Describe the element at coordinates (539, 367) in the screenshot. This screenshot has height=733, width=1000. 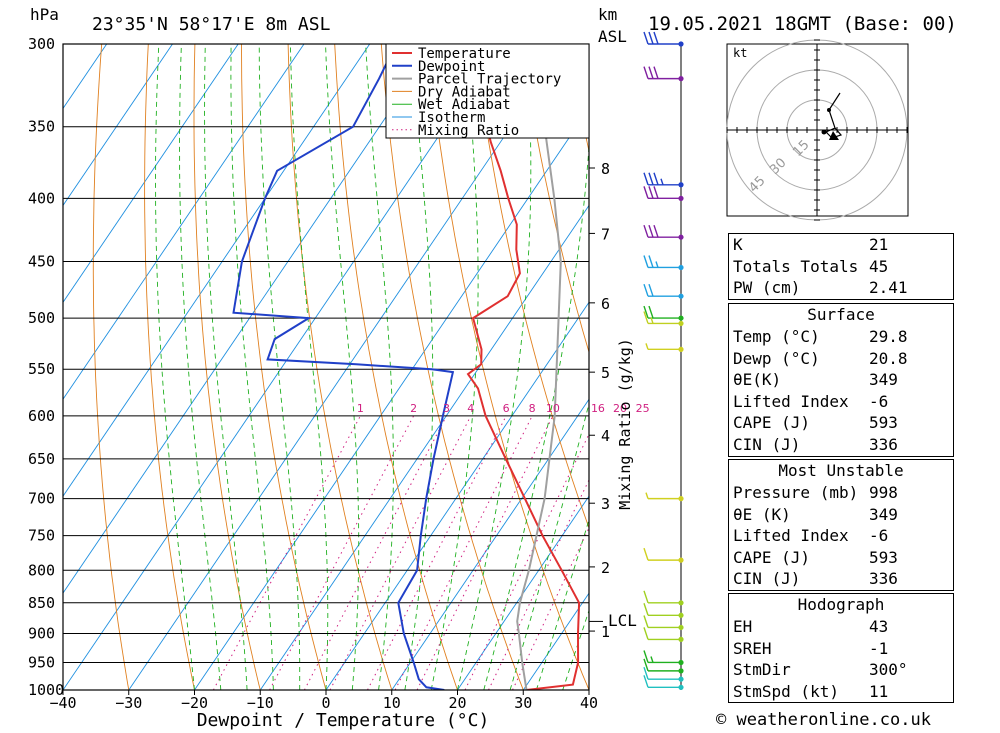
I see `parcel-trajectory-profile` at that location.